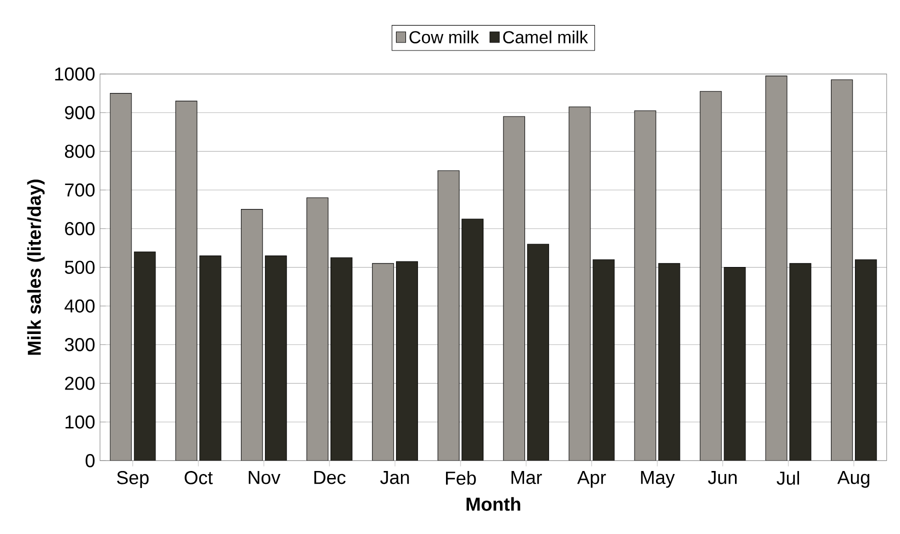 Image resolution: width=900 pixels, height=534 pixels. Describe the element at coordinates (527, 477) in the screenshot. I see `x-tick-label: Mar` at that location.